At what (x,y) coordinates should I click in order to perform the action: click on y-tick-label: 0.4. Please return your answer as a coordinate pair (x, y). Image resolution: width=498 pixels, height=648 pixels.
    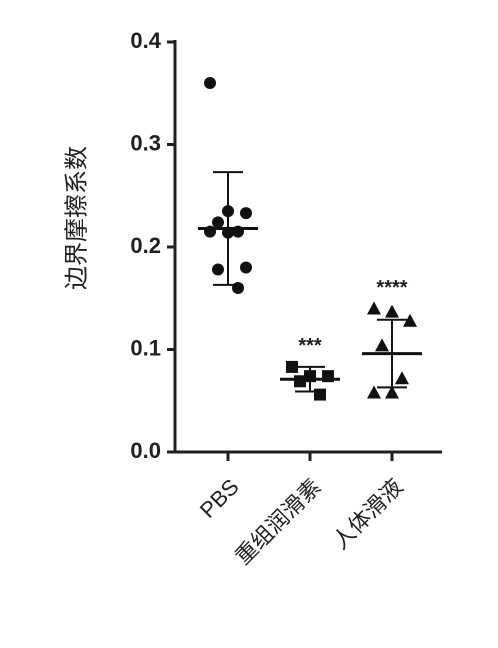
    Looking at the image, I should click on (145, 40).